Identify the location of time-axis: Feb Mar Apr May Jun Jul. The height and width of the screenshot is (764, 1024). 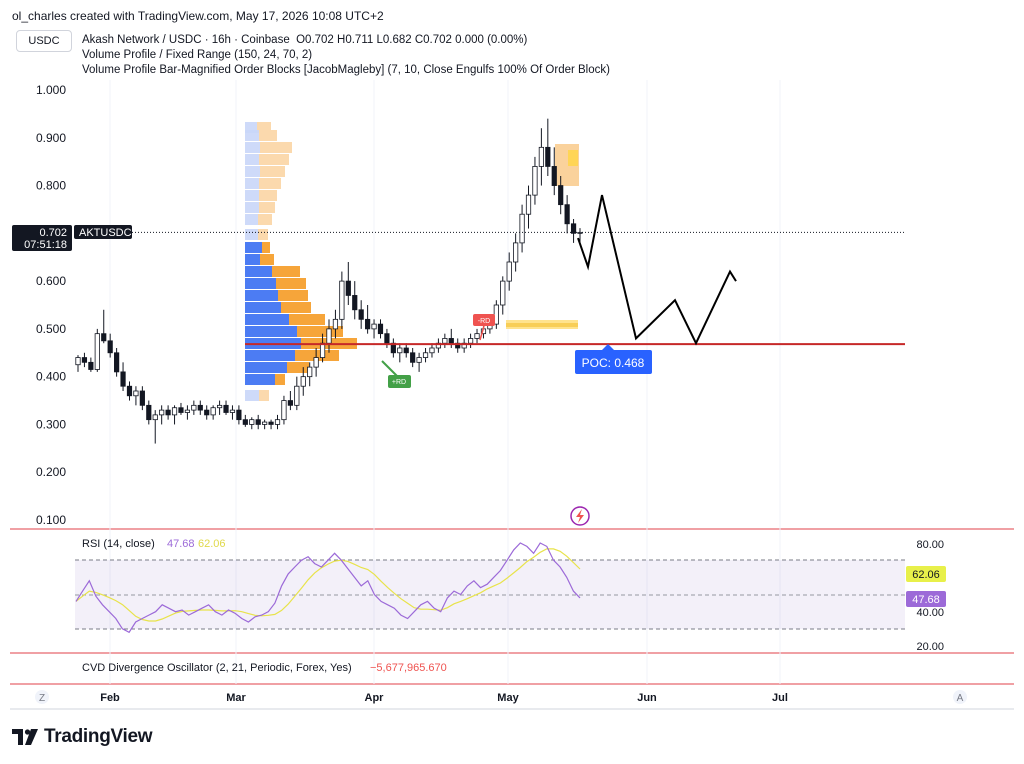
(444, 698).